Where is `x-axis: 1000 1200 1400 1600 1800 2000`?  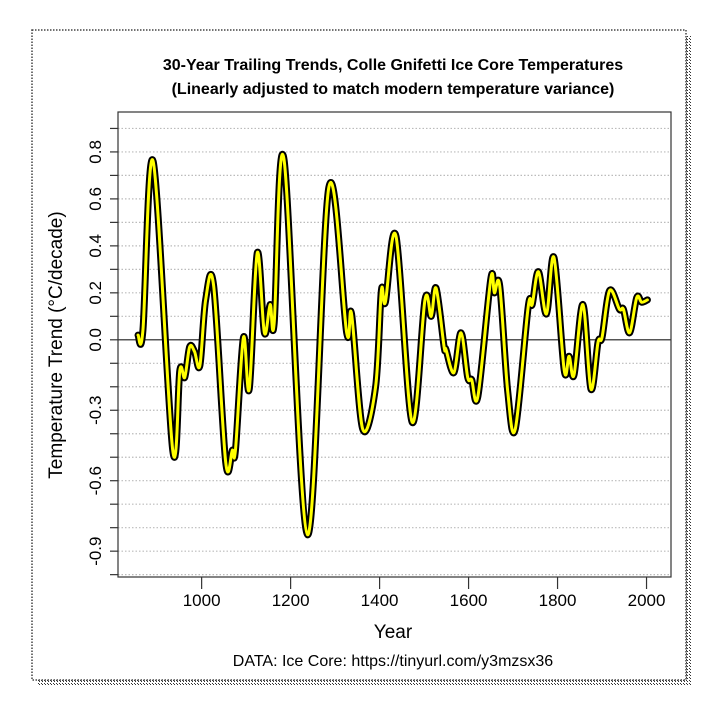 x-axis: 1000 1200 1400 1600 1800 2000 is located at coordinates (424, 593).